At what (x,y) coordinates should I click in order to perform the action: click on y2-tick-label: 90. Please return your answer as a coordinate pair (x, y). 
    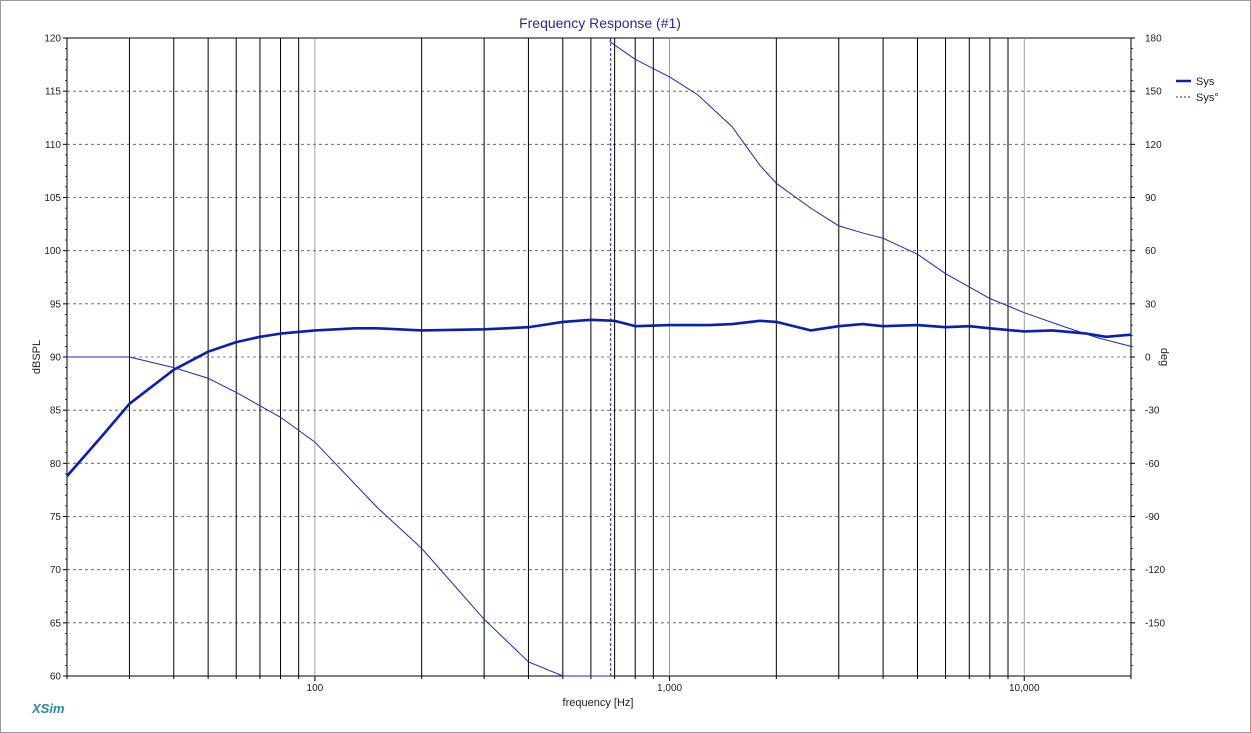
    Looking at the image, I should click on (1151, 198).